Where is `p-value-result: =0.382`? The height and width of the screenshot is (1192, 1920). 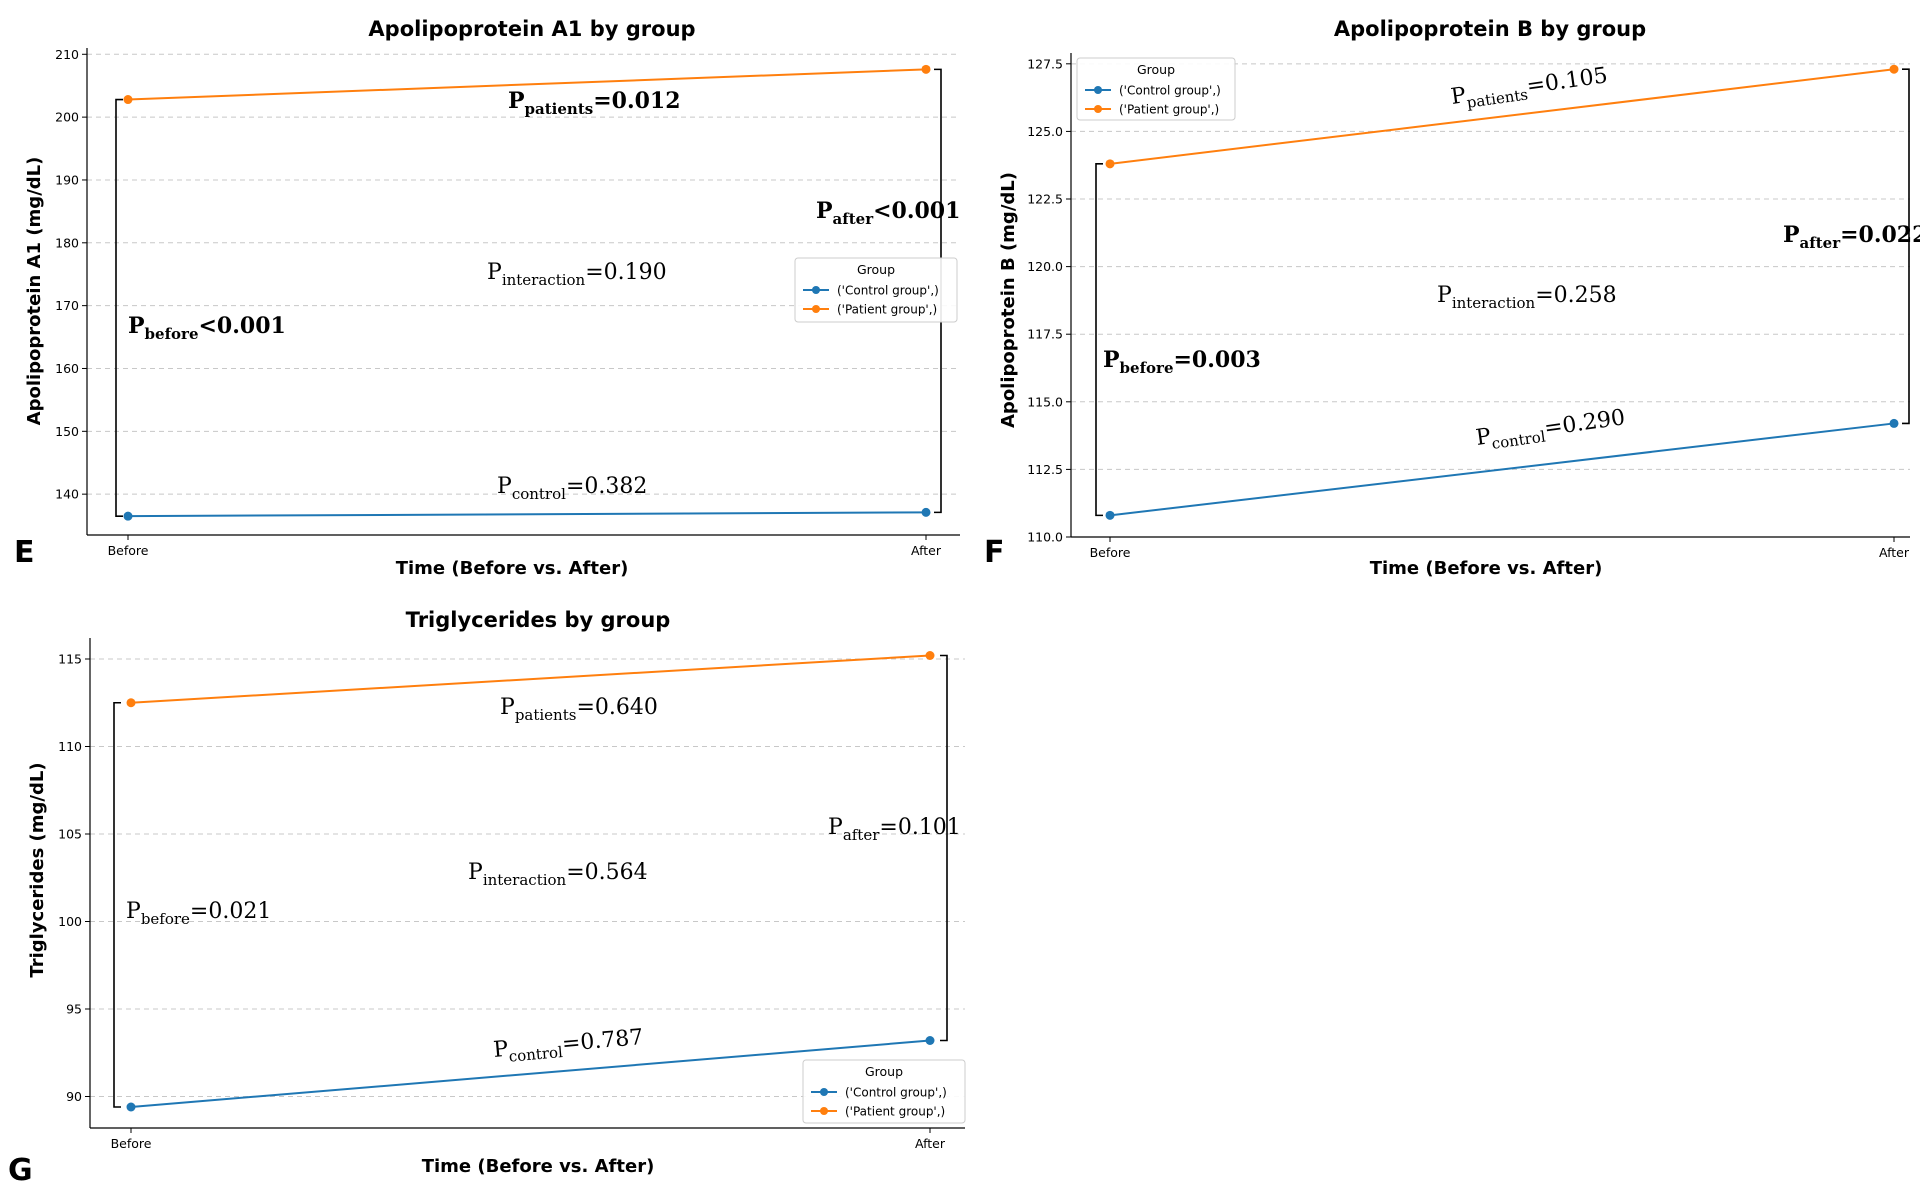 p-value-result: =0.382 is located at coordinates (606, 486).